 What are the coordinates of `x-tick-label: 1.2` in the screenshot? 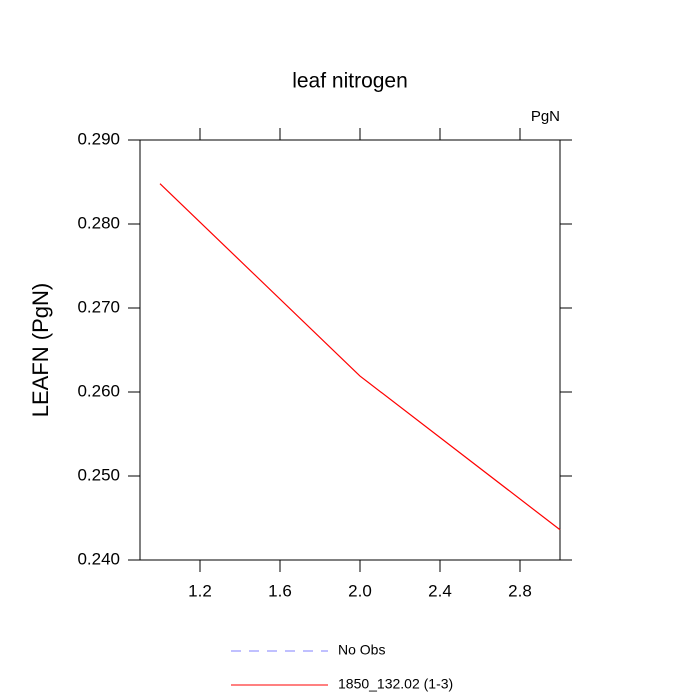 It's located at (200, 590).